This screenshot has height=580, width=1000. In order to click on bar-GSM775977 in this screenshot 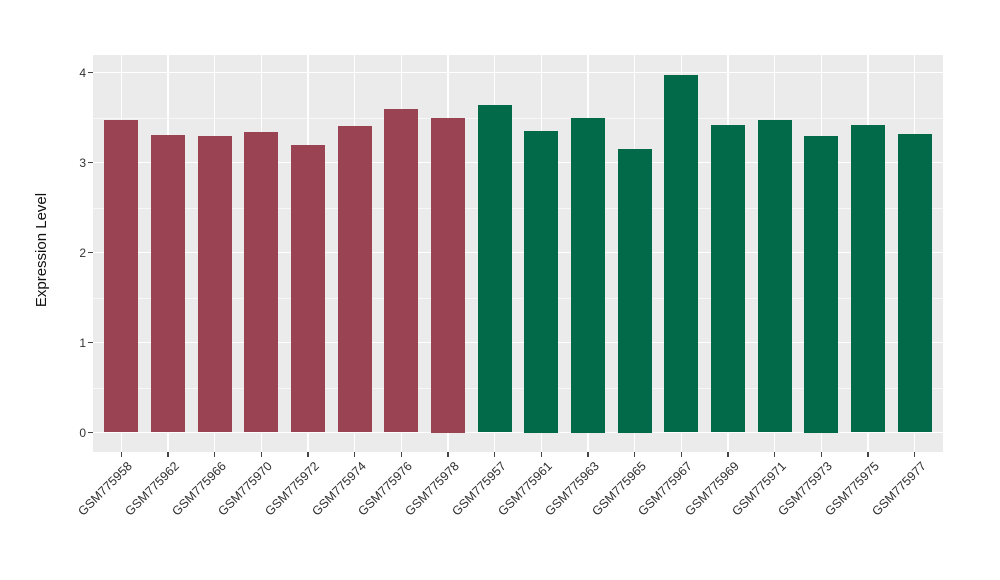, I will do `click(914, 283)`.